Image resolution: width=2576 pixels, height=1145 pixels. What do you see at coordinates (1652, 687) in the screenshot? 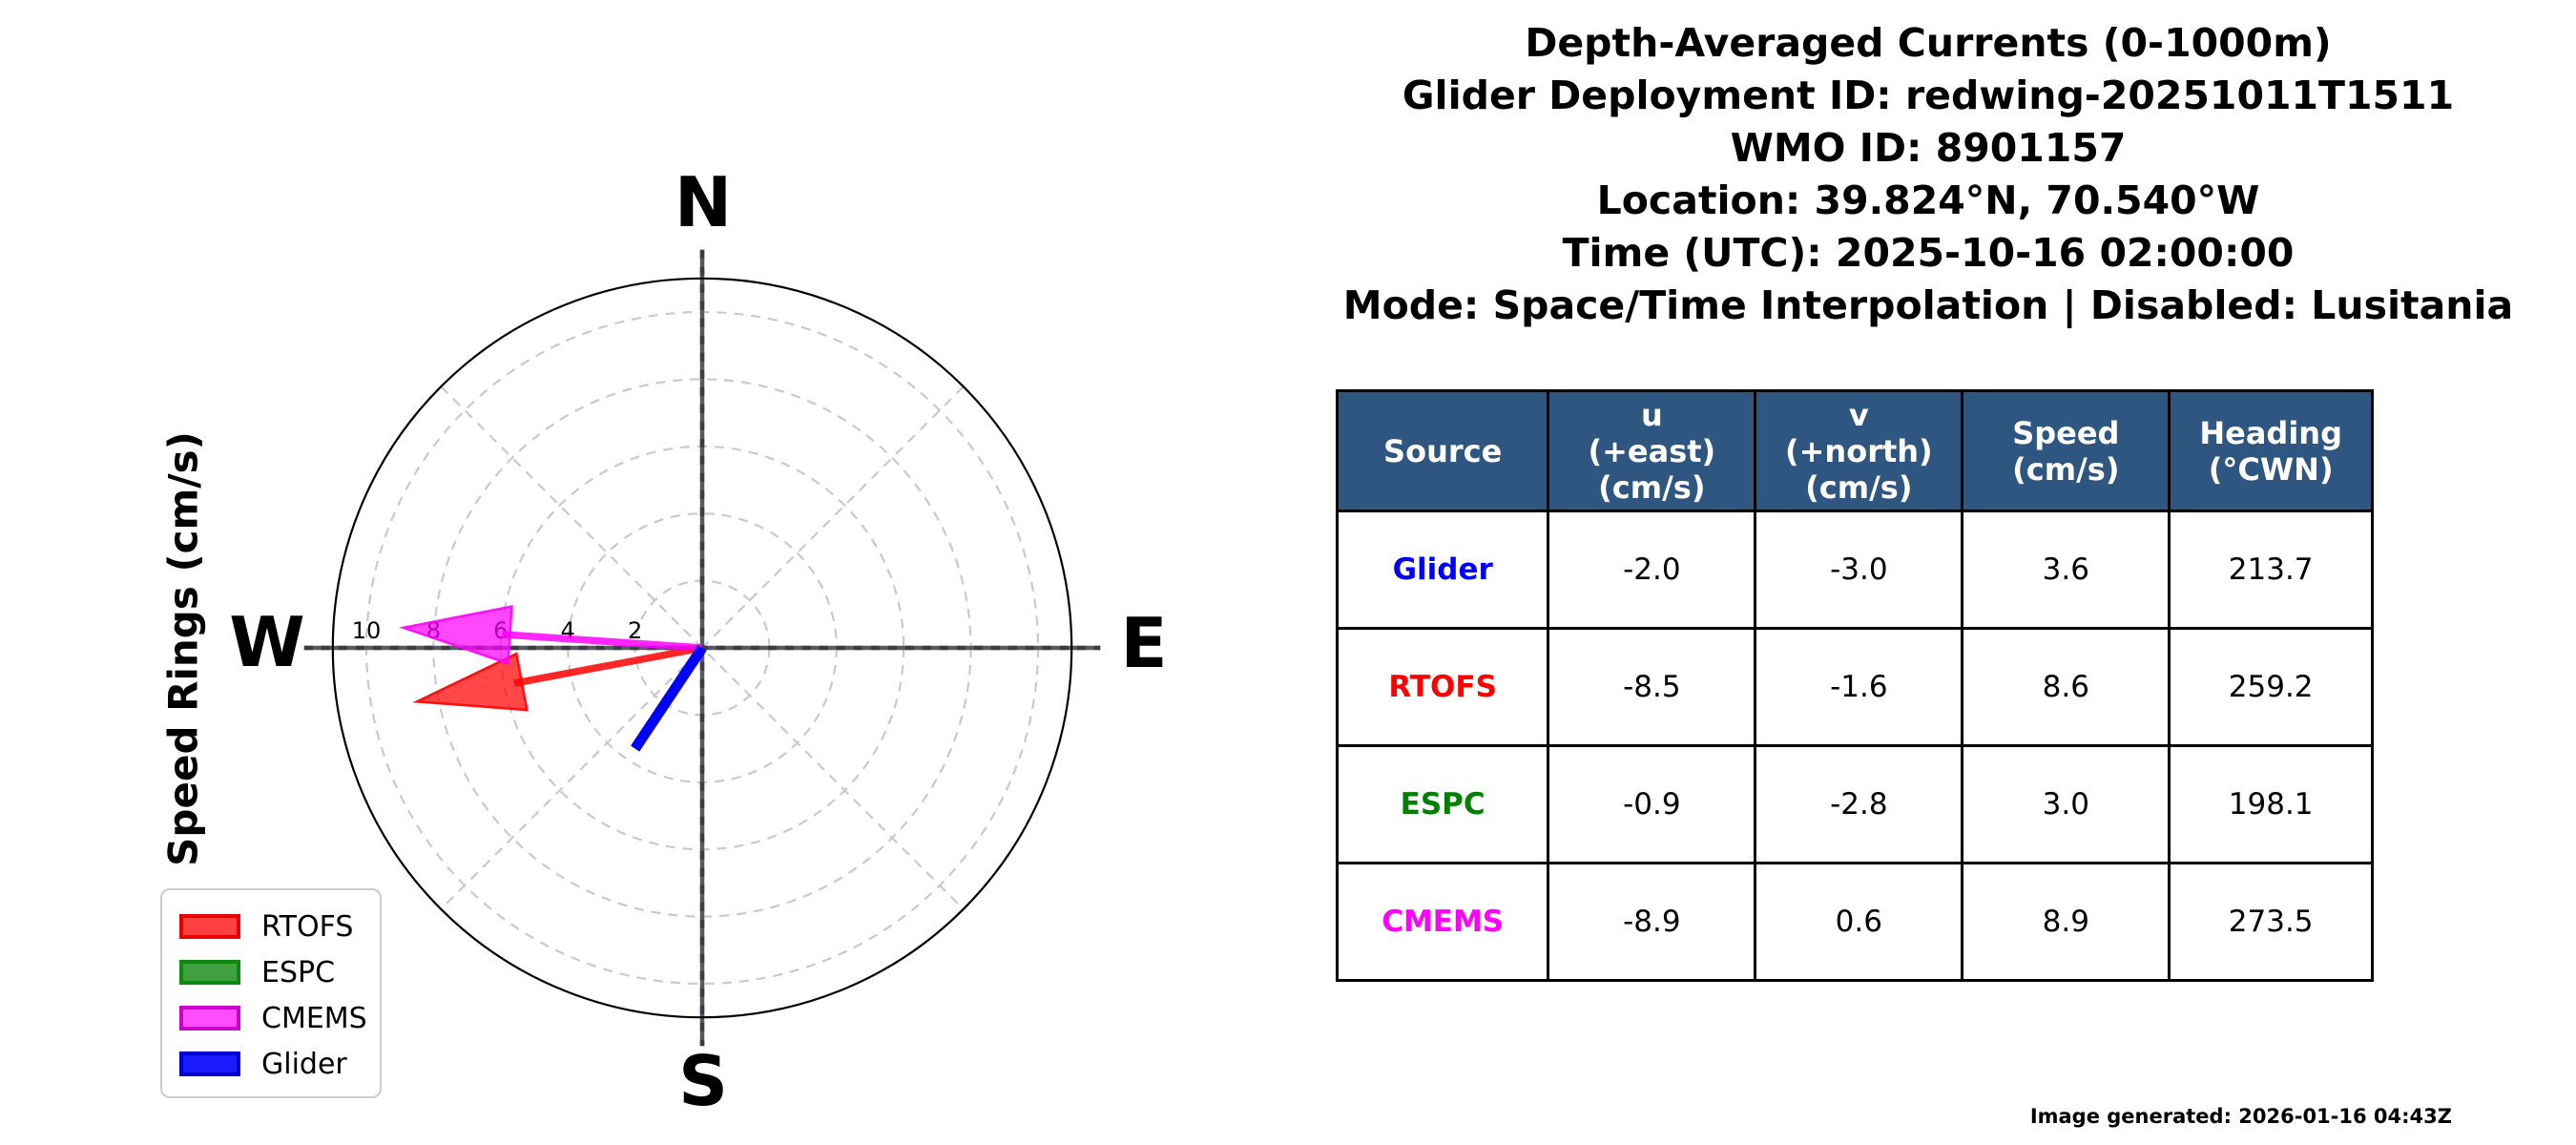
I see `u-value: -8.5` at bounding box center [1652, 687].